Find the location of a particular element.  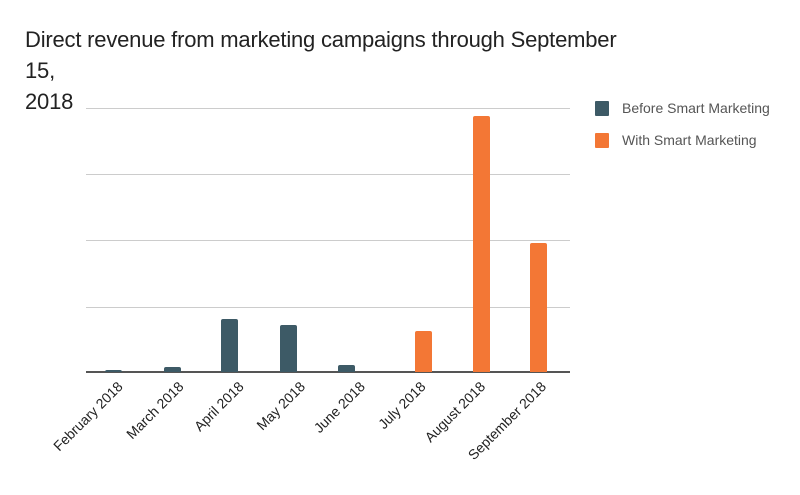

legend-swatch-with is located at coordinates (602, 140).